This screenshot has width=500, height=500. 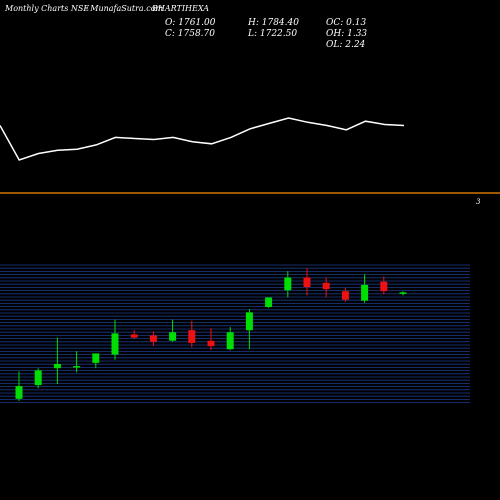 What do you see at coordinates (346, 45) in the screenshot?
I see `ol-value: OL: 2.24` at bounding box center [346, 45].